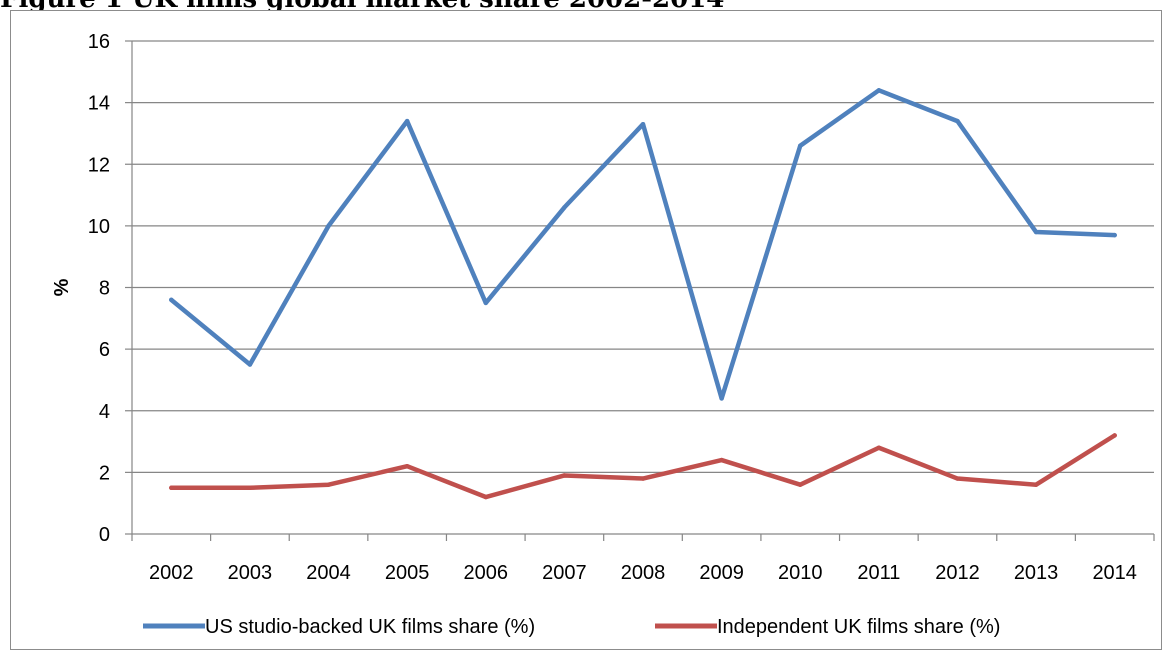  I want to click on y-tick-label: 10, so click(99, 227).